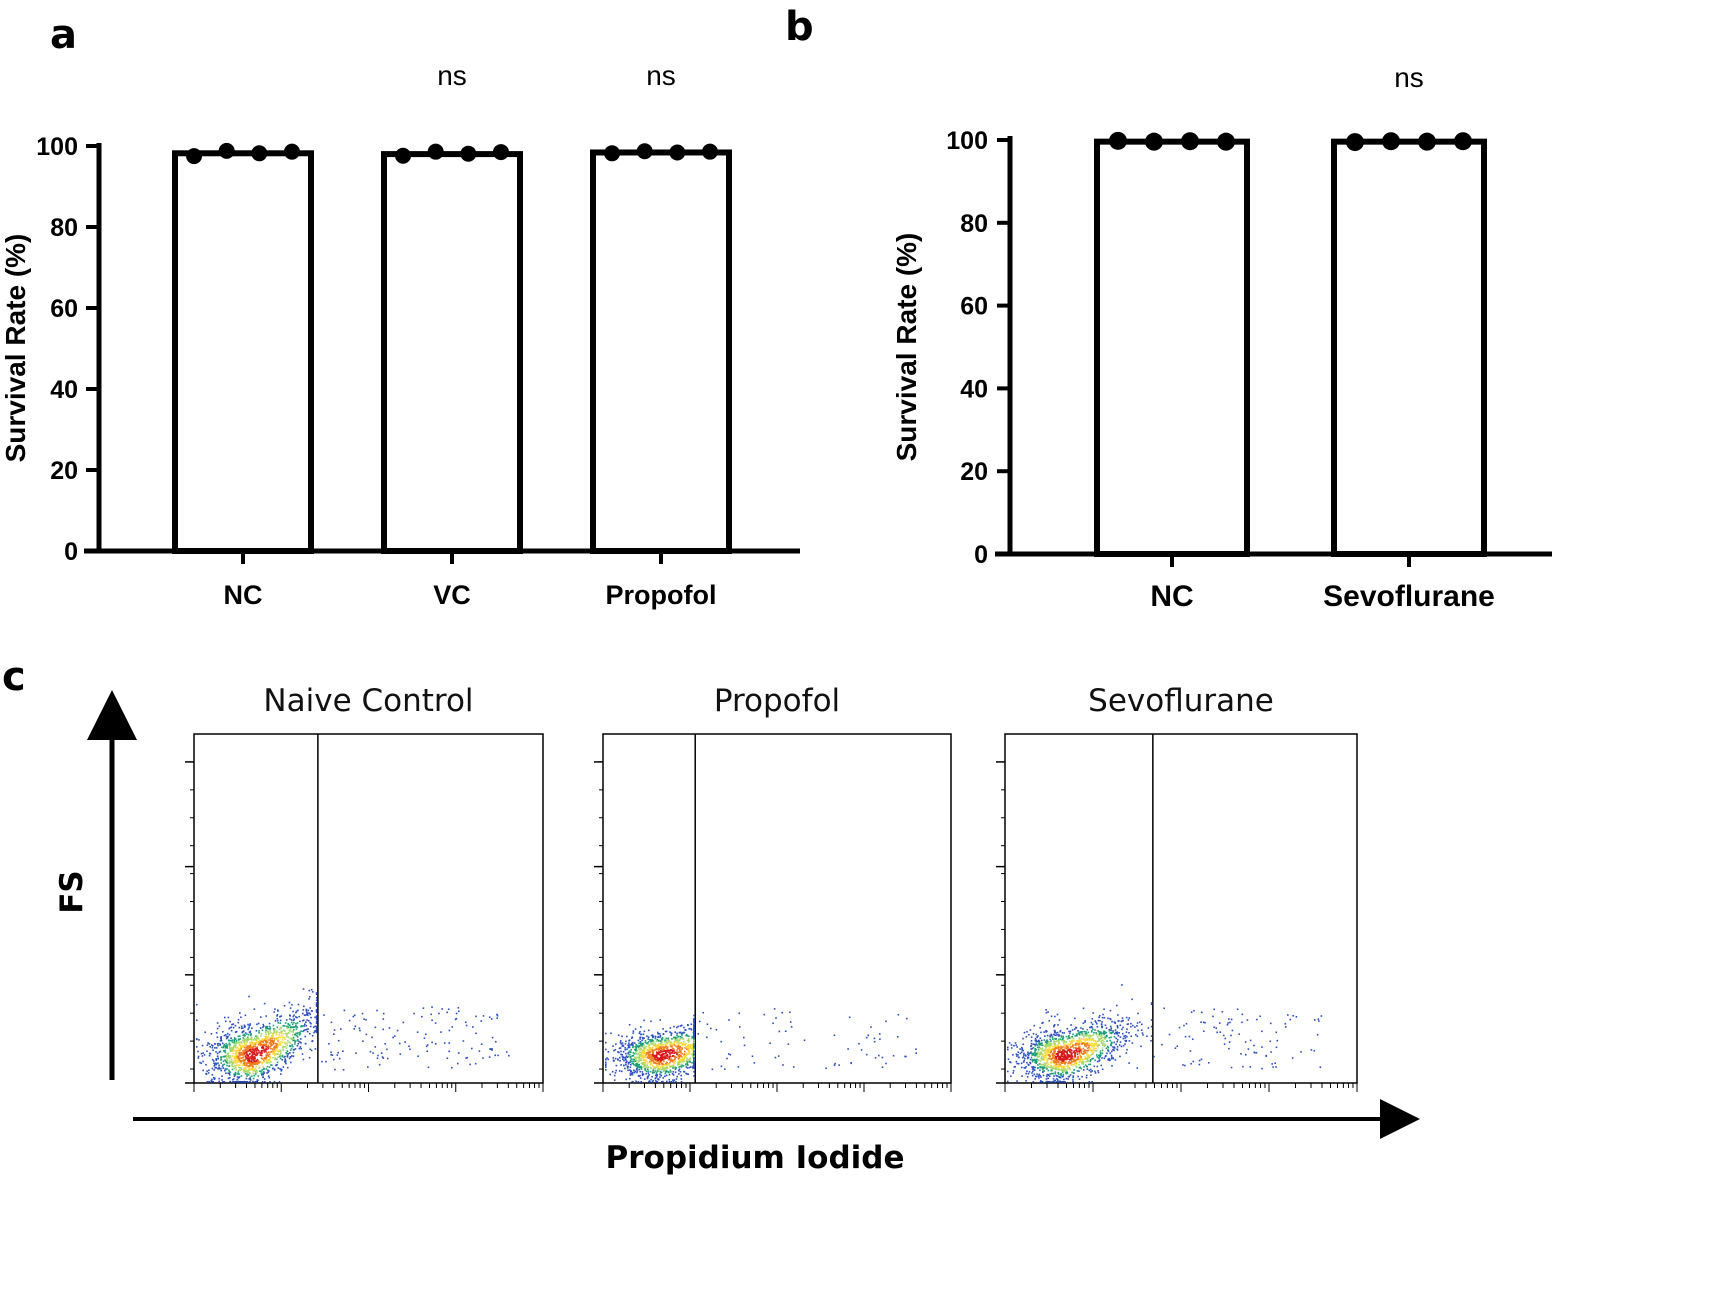 The image size is (1730, 1302). I want to click on pi-axis-label: Propidium Iodide, so click(755, 1158).